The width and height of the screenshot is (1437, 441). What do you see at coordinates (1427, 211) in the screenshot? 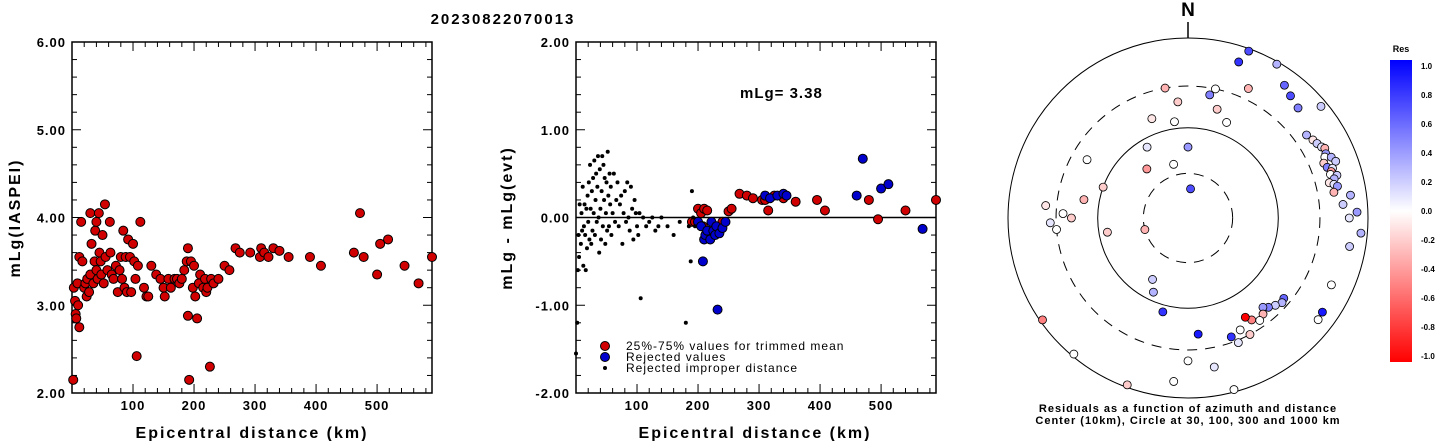
I see `colorbar-tick-label: 0.0` at bounding box center [1427, 211].